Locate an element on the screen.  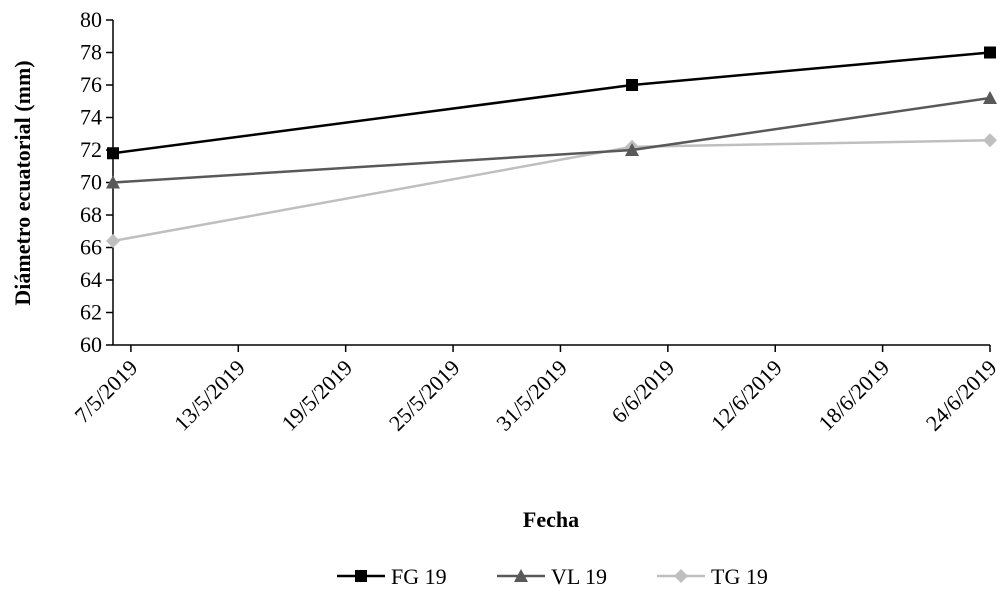
y-tick-label: 70 is located at coordinates (91, 182).